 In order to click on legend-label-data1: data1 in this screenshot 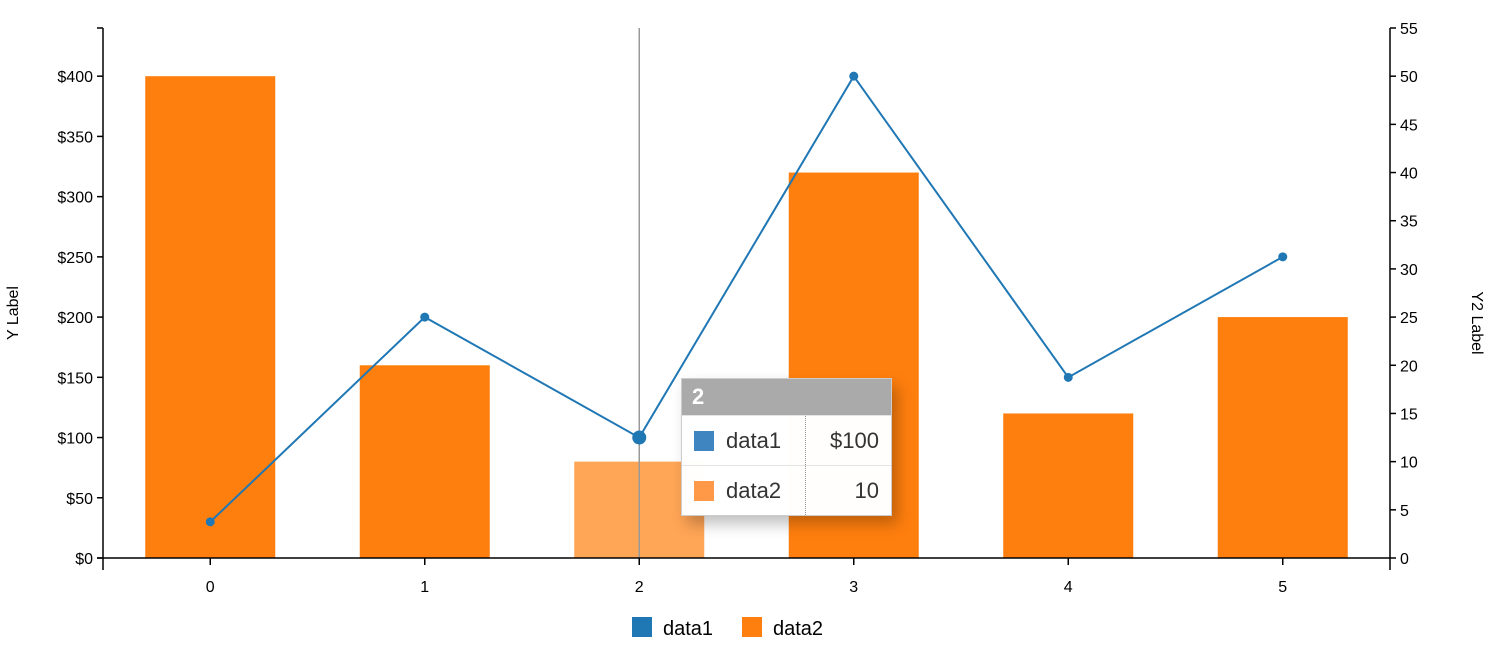, I will do `click(688, 629)`.